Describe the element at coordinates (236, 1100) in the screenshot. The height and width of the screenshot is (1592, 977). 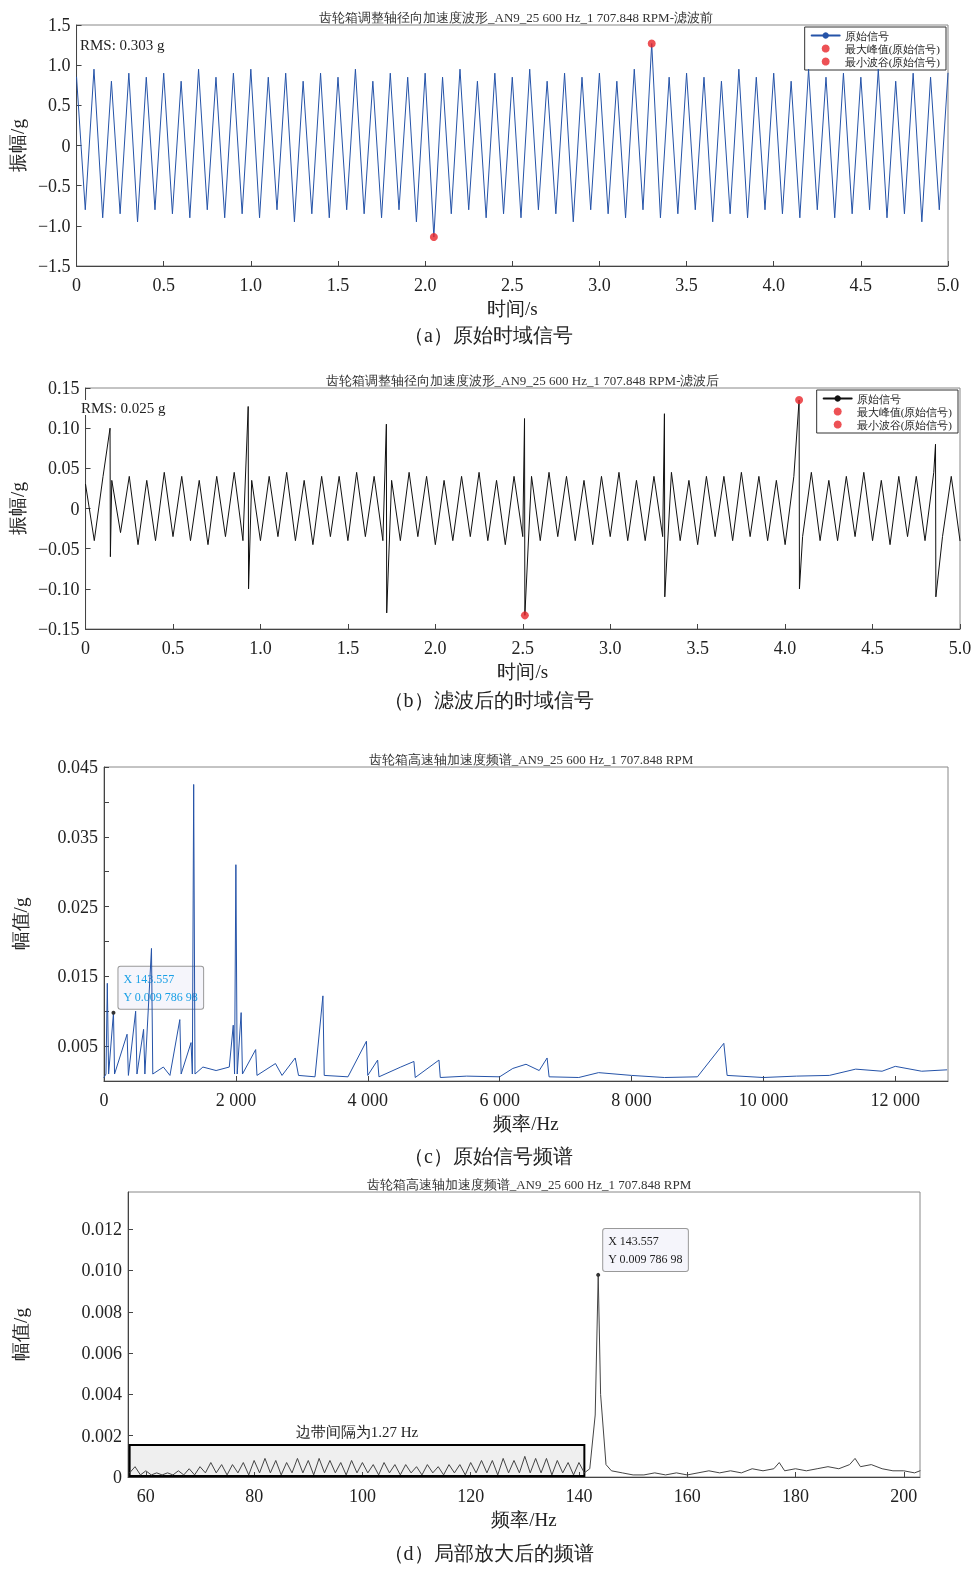
I see `x-tick-label: 2 000` at that location.